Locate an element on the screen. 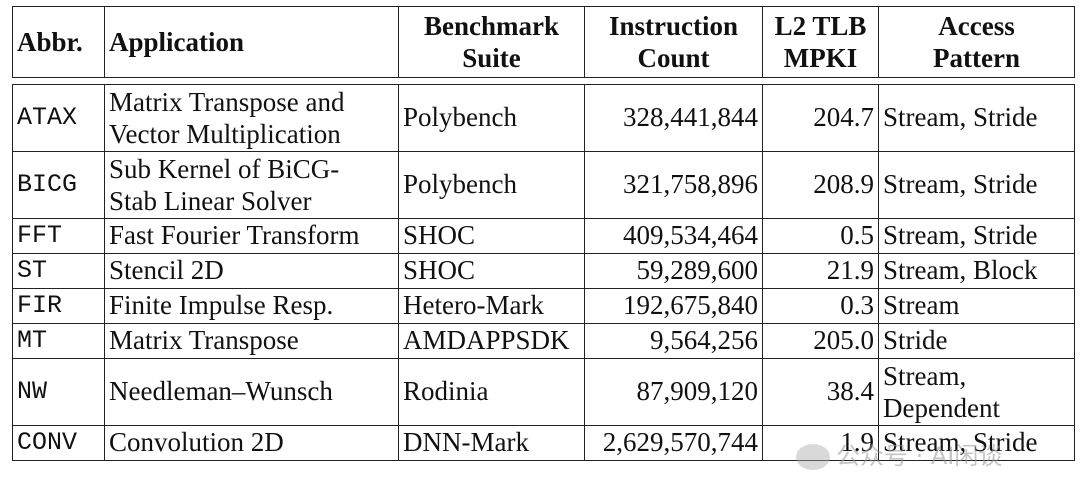 The height and width of the screenshot is (496, 1080). cell-mpki: 0.3 is located at coordinates (820, 306).